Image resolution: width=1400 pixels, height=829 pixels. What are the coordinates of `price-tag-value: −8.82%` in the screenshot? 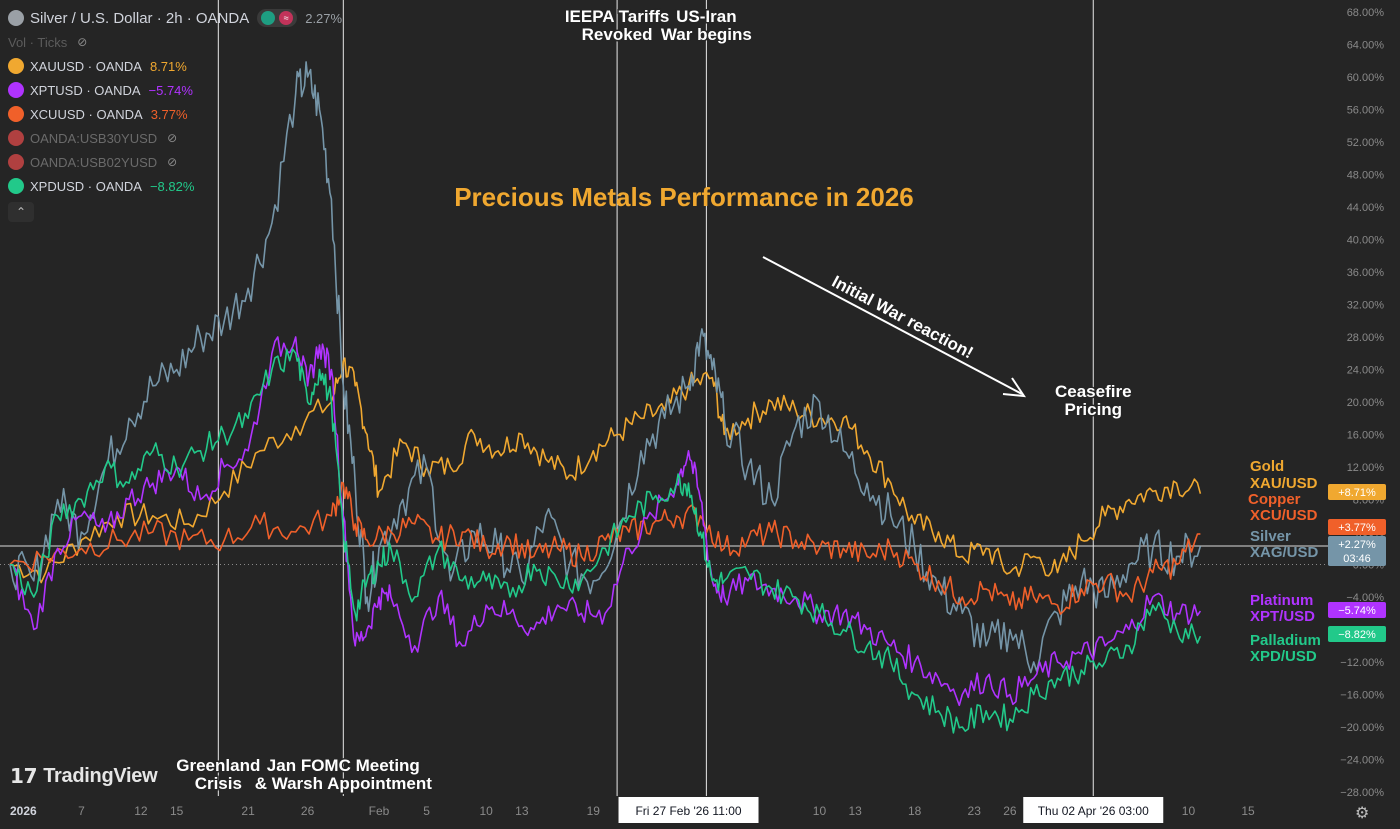 It's located at (1357, 635).